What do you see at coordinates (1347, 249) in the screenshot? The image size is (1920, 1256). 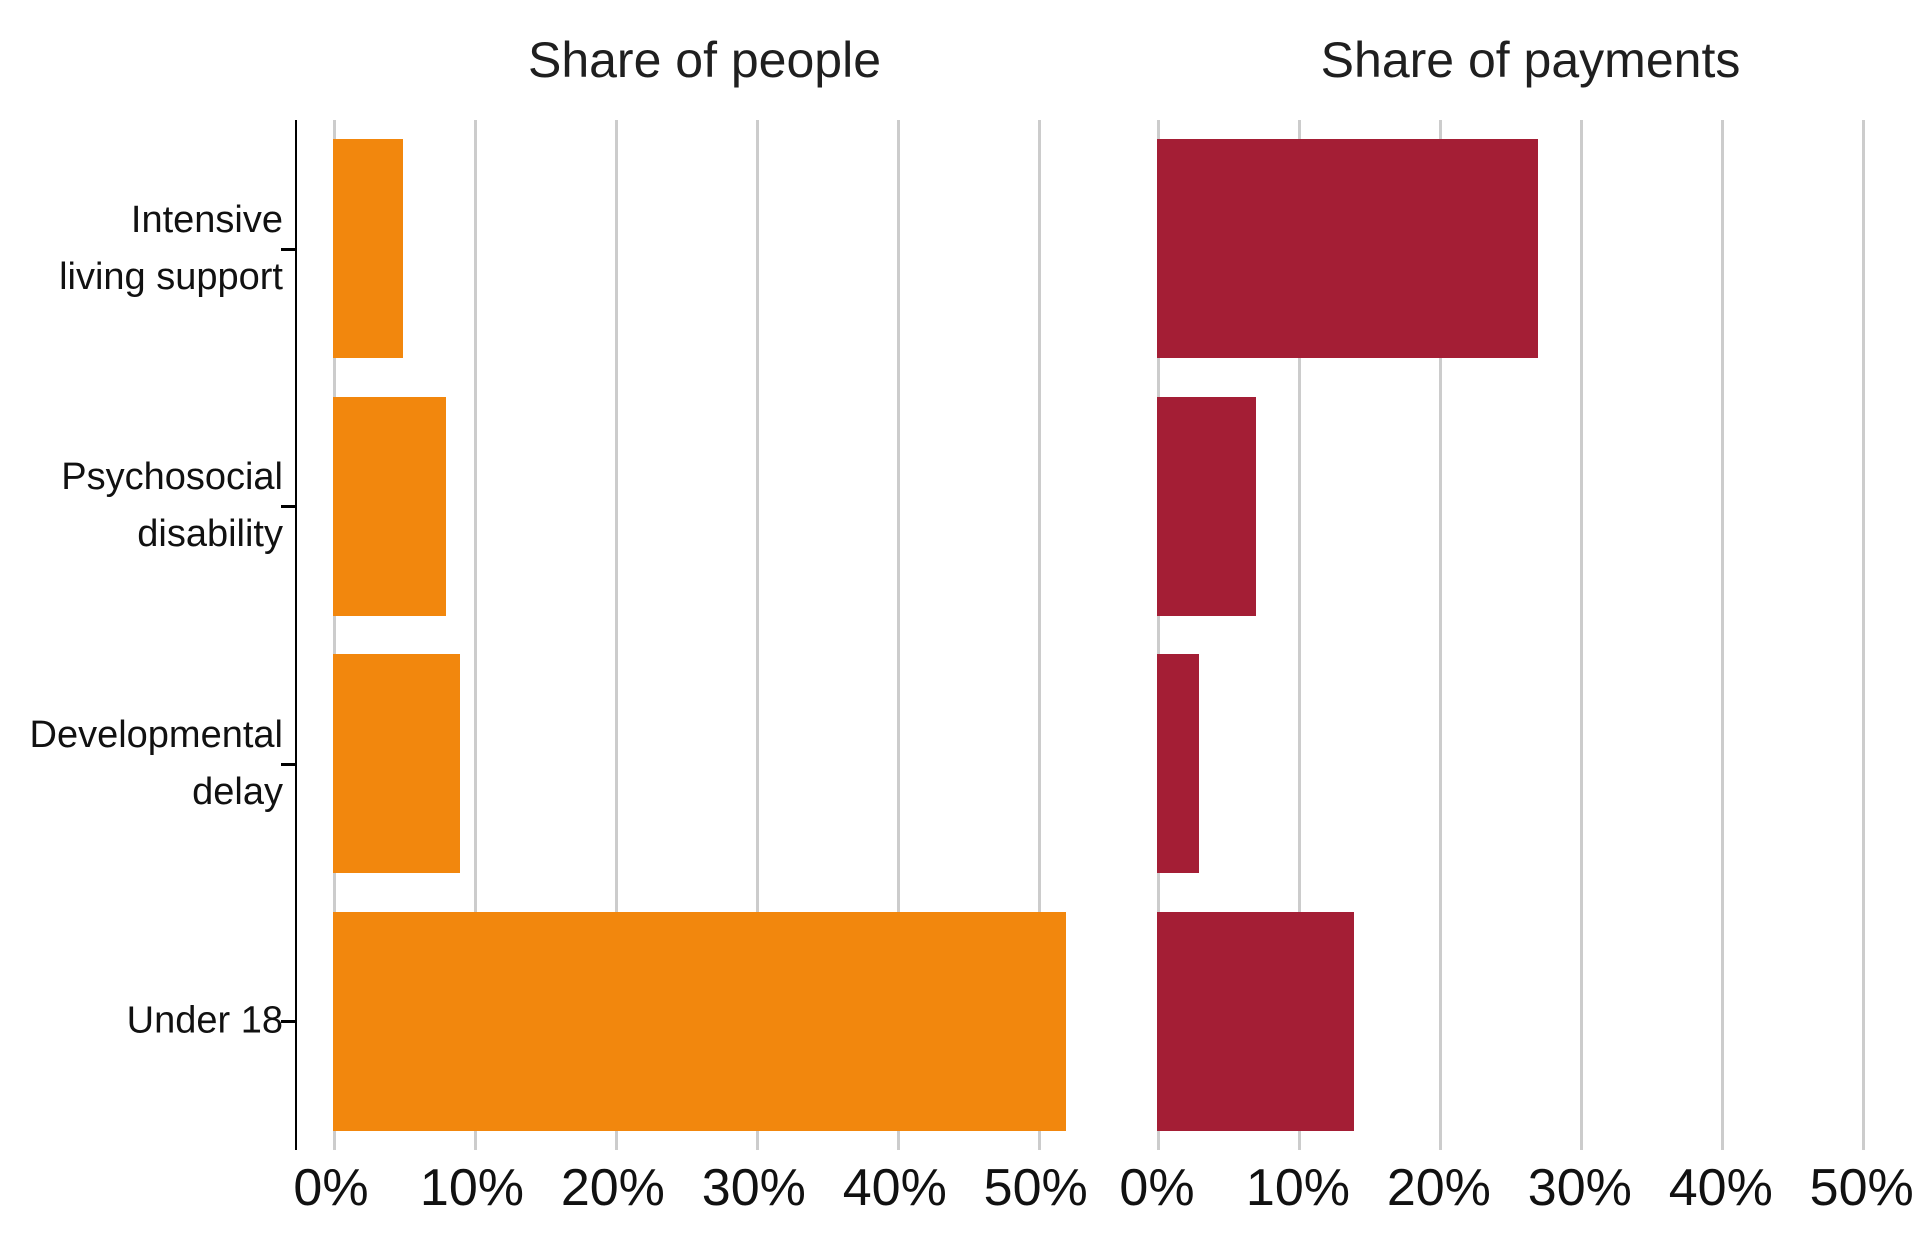 I see `bar-share-of-payments-intensive-living-support` at bounding box center [1347, 249].